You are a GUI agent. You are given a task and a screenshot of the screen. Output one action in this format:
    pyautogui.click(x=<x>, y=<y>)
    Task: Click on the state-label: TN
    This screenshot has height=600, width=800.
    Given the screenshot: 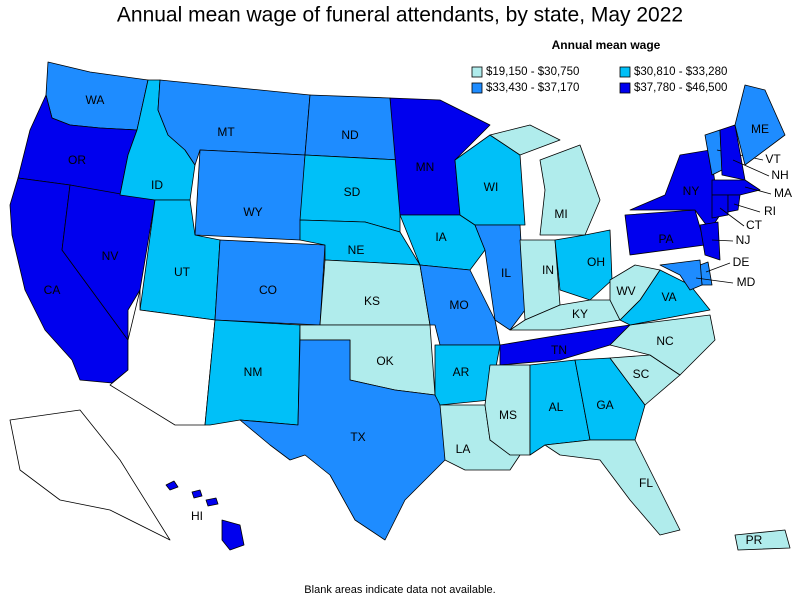 What is the action you would take?
    pyautogui.click(x=559, y=350)
    